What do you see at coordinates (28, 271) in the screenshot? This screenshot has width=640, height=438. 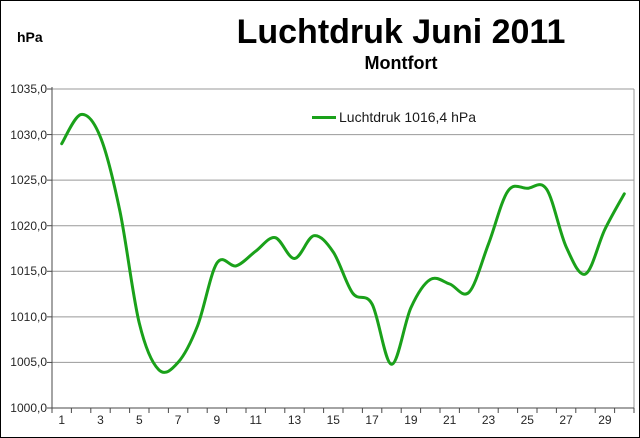 I see `y-axis-label: 1015,0` at bounding box center [28, 271].